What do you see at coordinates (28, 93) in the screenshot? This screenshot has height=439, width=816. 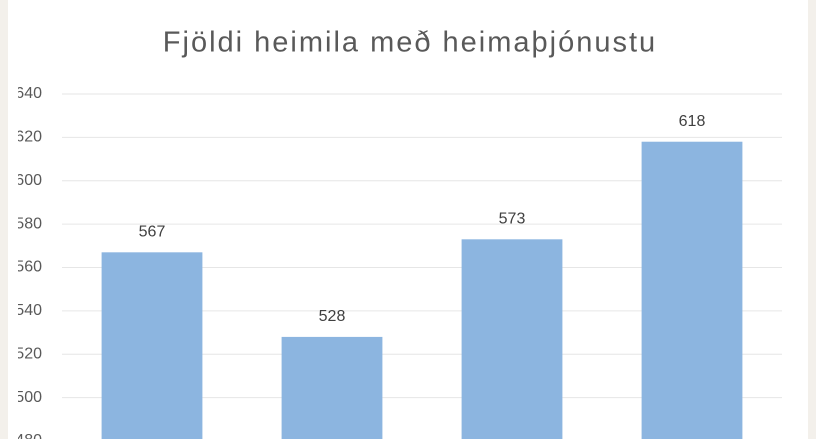 I see `y-tick-label: 640` at bounding box center [28, 93].